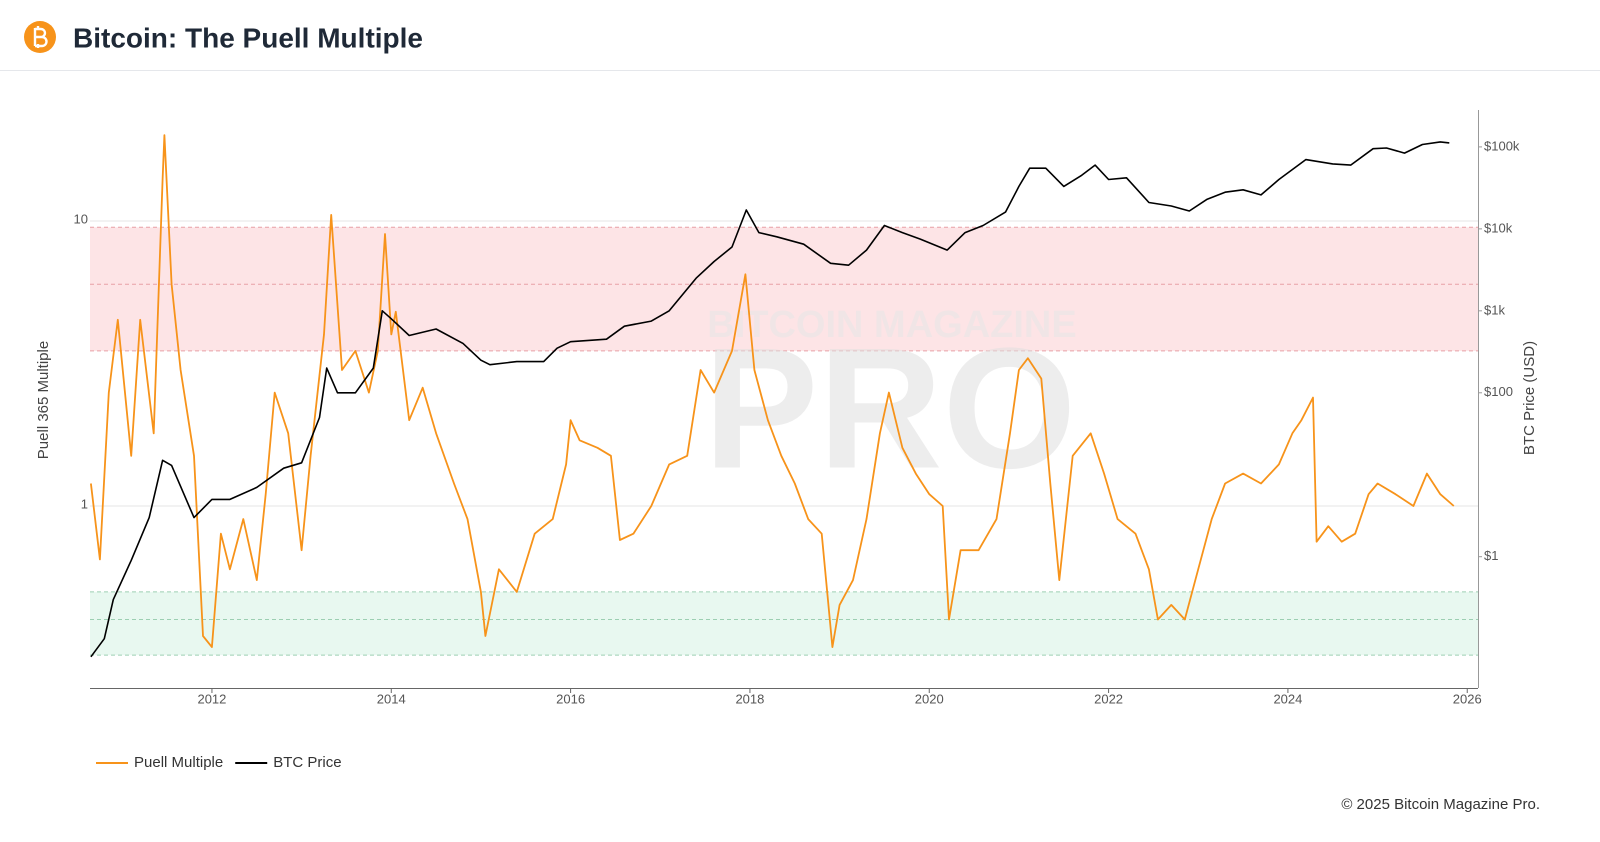 The height and width of the screenshot is (842, 1600). I want to click on y-tick-label: 1, so click(84, 503).